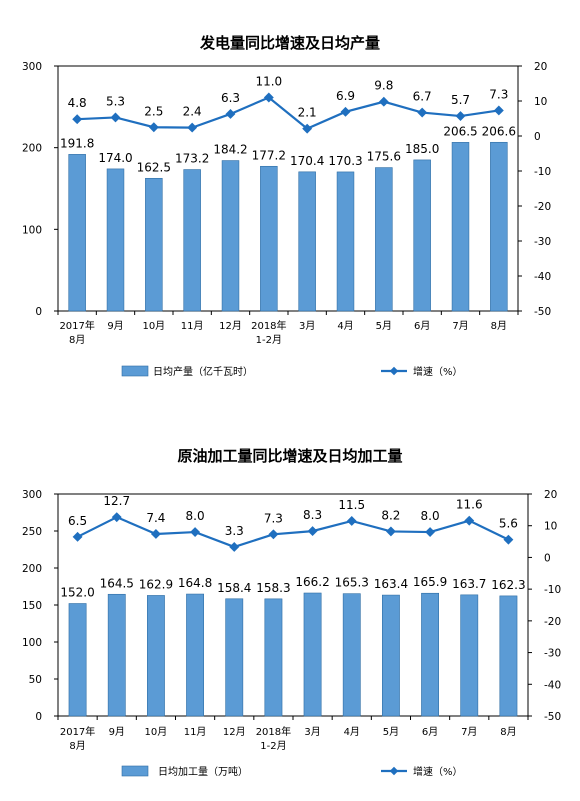 This screenshot has width=580, height=801. I want to click on chart-2-legend-bar-label: 日均加工量（万吨）, so click(203, 771).